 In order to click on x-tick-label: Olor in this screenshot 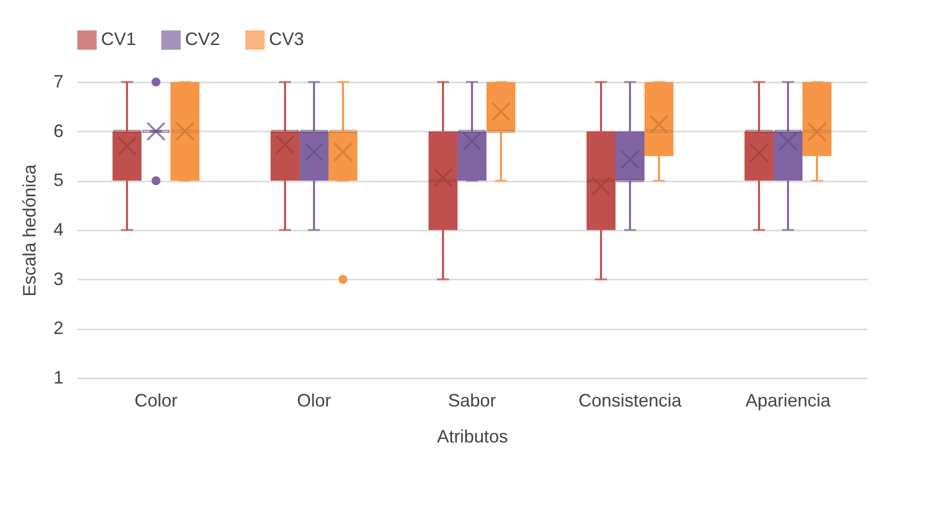, I will do `click(314, 400)`.